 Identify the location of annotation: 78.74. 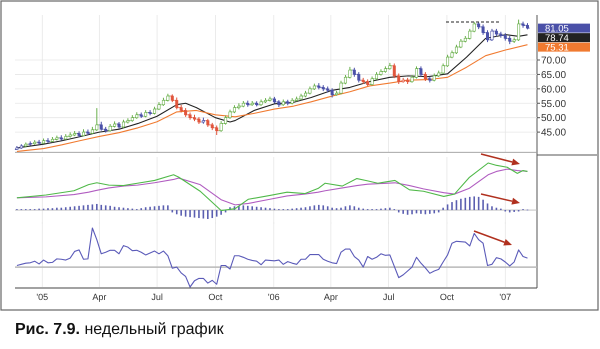
(557, 38).